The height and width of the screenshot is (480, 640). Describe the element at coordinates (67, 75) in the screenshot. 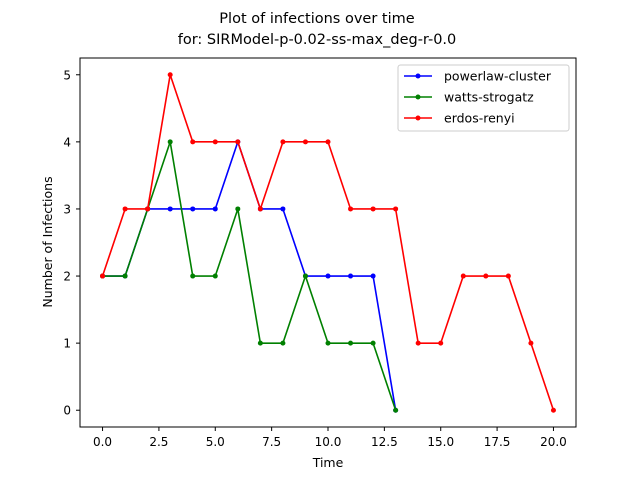

I see `y-tick-label: 5` at that location.